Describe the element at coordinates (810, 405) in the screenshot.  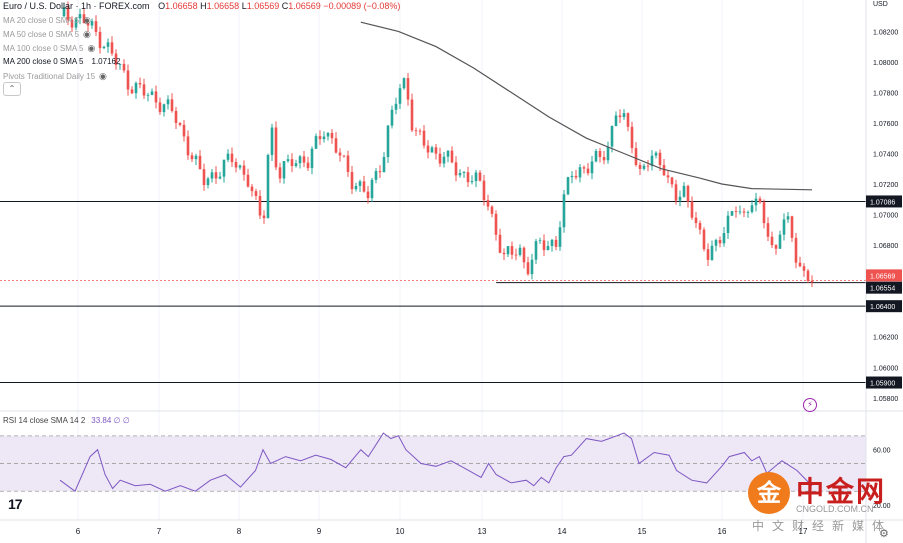
I see `bolt-icon: ⚡` at that location.